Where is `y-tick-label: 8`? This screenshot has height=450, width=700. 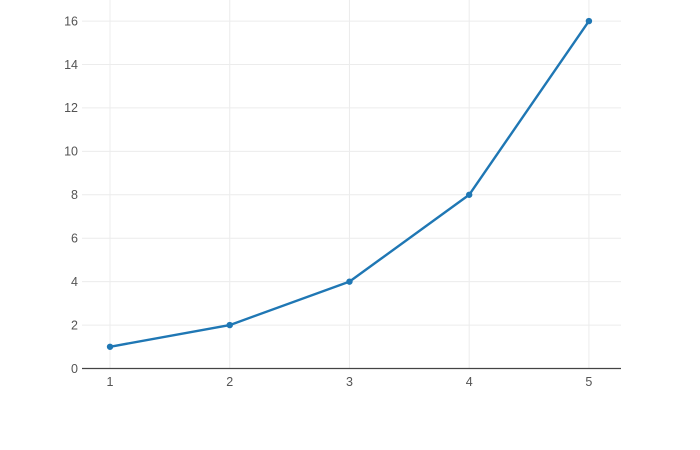
y-tick-label: 8 is located at coordinates (74, 195).